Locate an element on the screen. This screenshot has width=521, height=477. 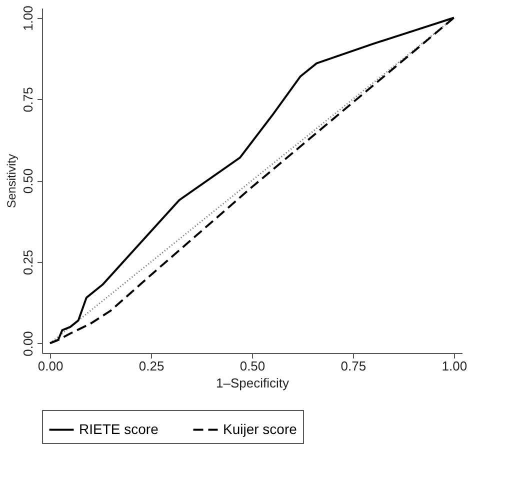
y-axis-title: Sensitivity is located at coordinates (11, 181).